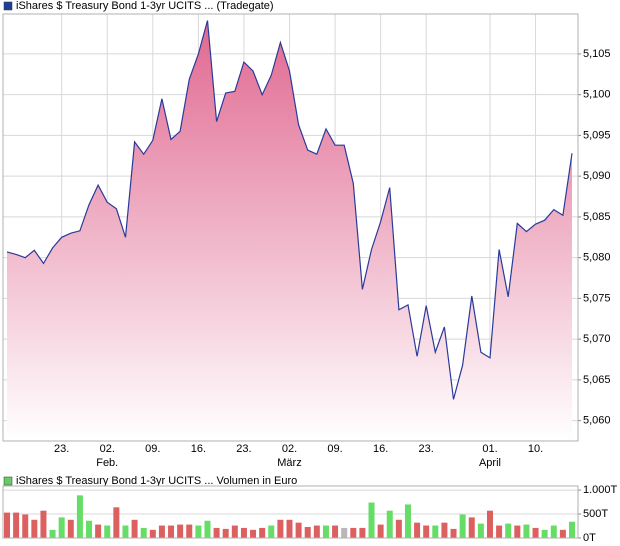 The height and width of the screenshot is (546, 620). I want to click on y-tick-label: 5,070, so click(597, 339).